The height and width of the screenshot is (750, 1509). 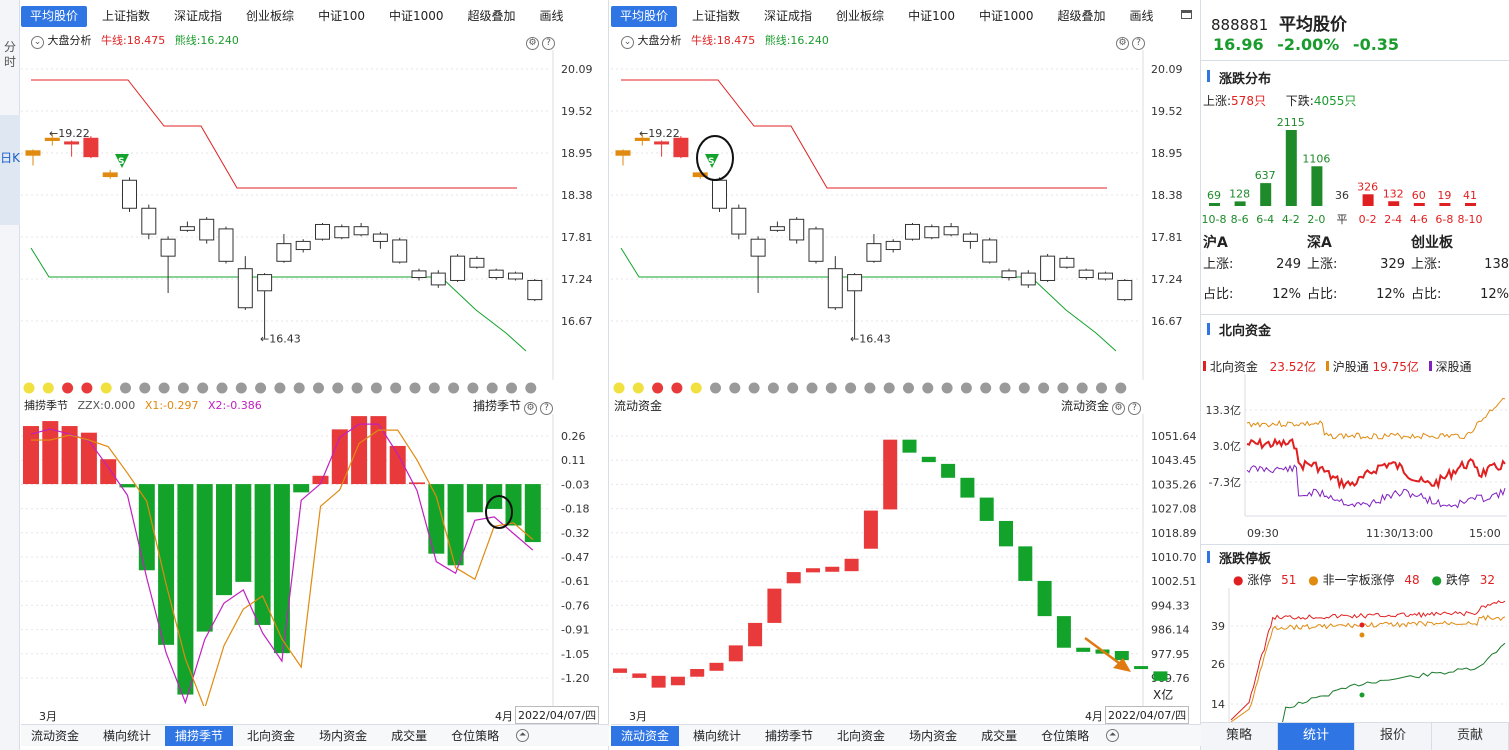 What do you see at coordinates (1252, 264) in the screenshot?
I see `market-up-row: 上涨: 249` at bounding box center [1252, 264].